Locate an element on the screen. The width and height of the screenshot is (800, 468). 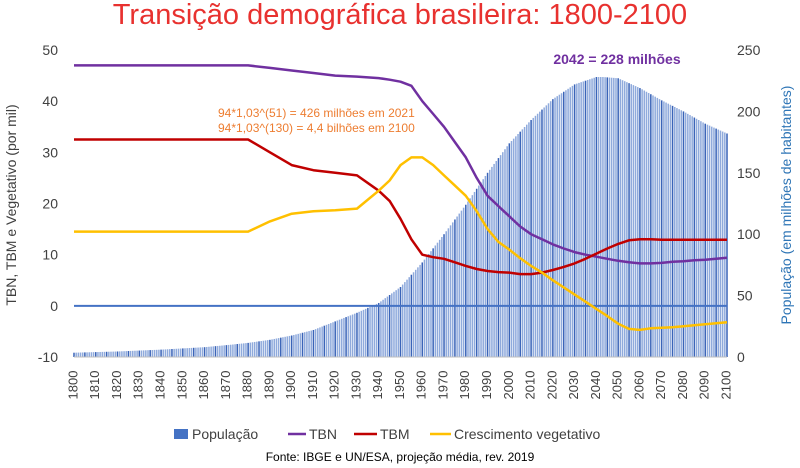
y2-axis-label: População (em milhões de habitantes) is located at coordinates (786, 205).